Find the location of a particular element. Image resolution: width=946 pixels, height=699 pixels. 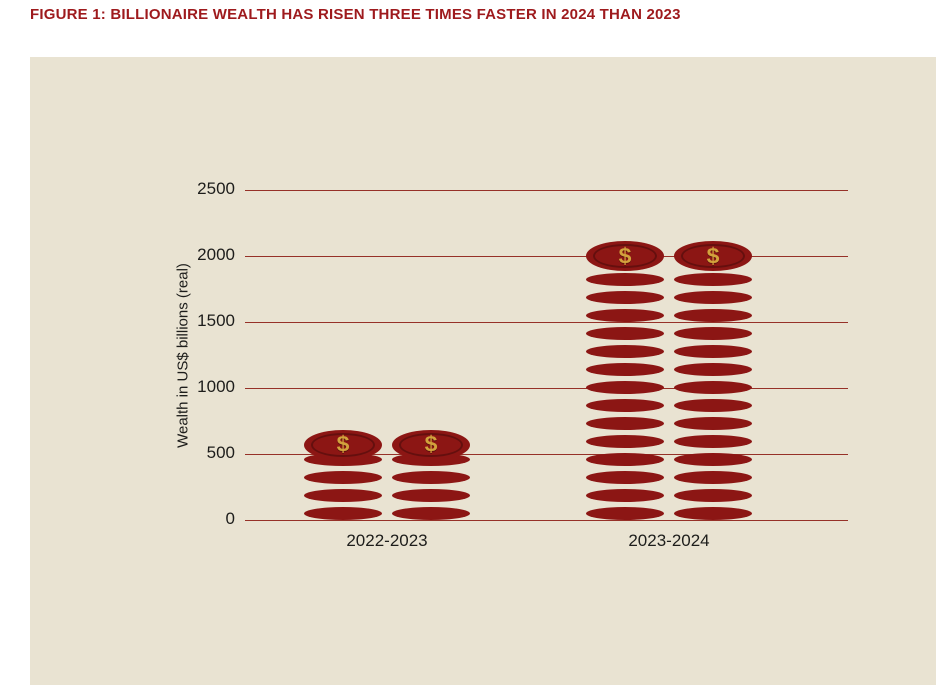

y-tick-label-500: 500 is located at coordinates (220, 452).